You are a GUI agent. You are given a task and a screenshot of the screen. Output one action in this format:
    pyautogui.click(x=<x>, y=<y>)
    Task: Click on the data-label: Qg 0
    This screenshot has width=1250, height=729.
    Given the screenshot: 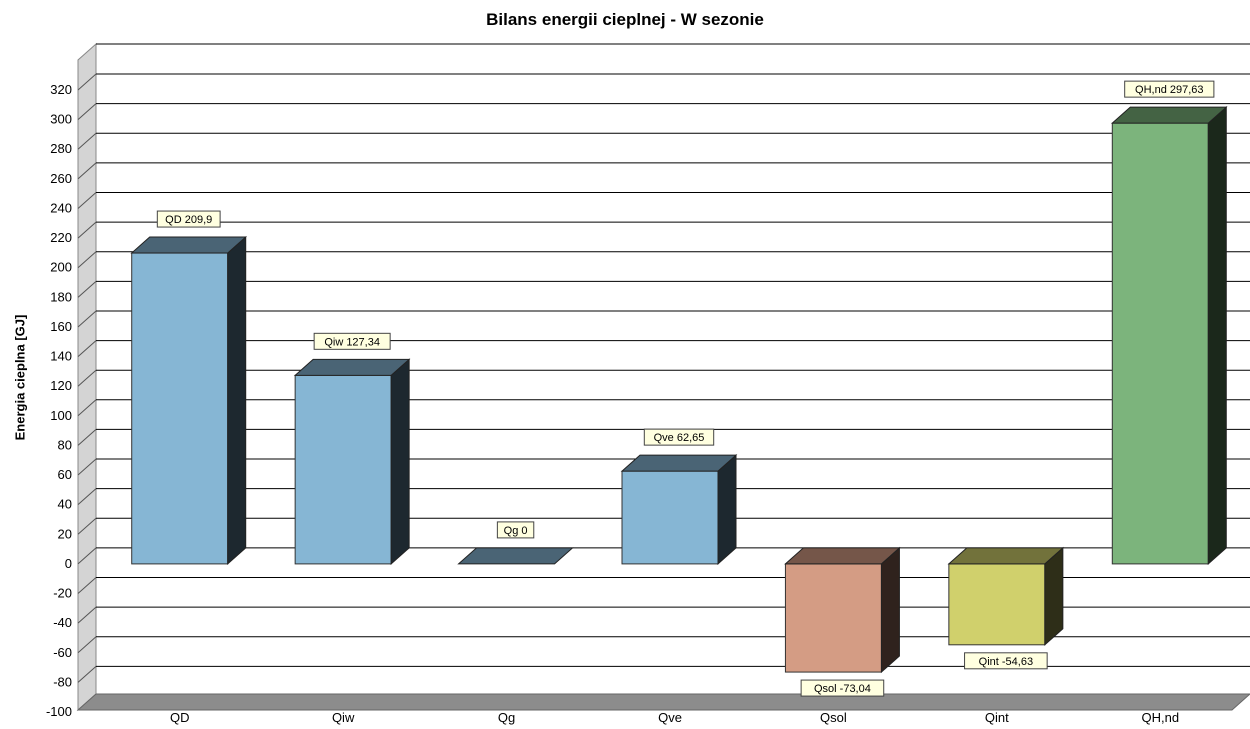 What is the action you would take?
    pyautogui.click(x=516, y=531)
    